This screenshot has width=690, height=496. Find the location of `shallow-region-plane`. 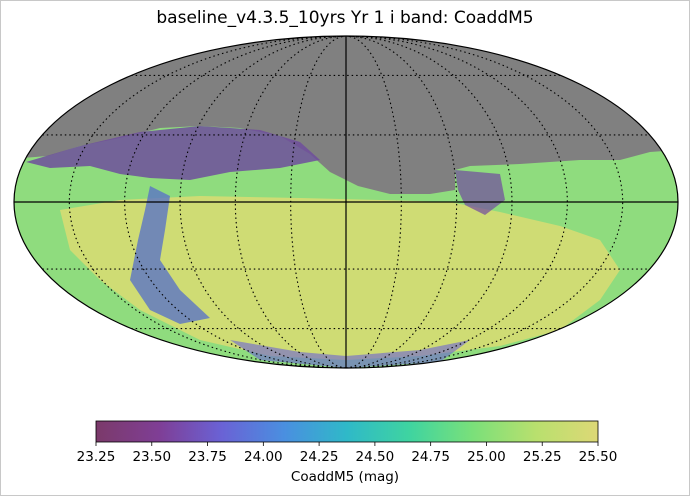

shallow-region-plane is located at coordinates (170, 255).